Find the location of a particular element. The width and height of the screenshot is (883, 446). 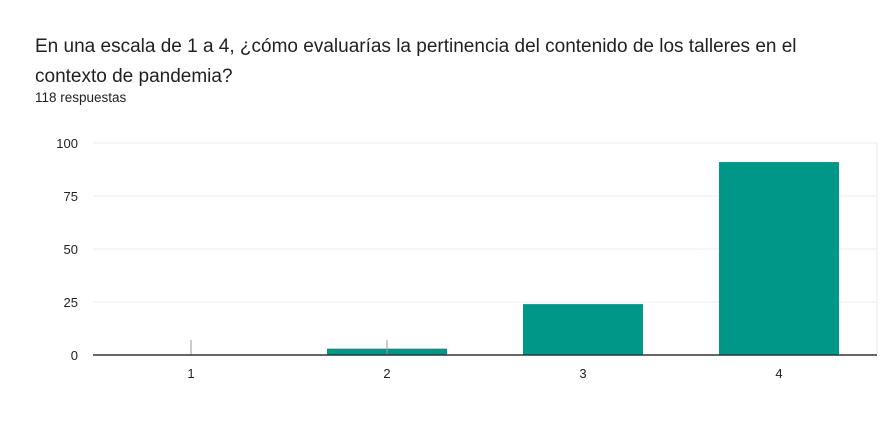

y-tick-label: 100 is located at coordinates (67, 143).